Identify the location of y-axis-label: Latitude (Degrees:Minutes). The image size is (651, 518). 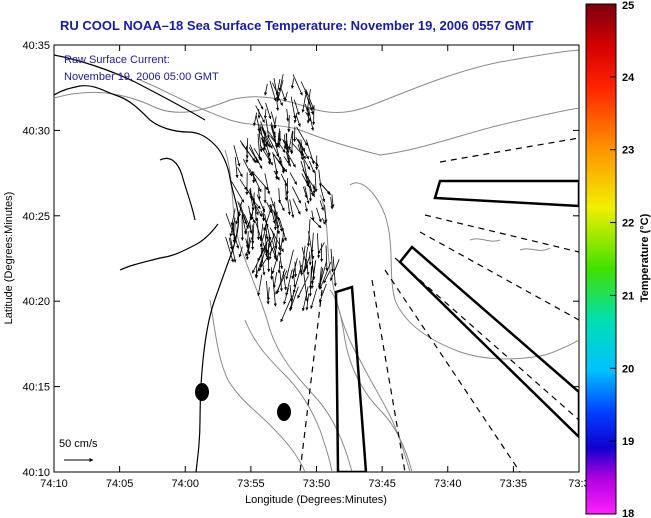
(9, 258).